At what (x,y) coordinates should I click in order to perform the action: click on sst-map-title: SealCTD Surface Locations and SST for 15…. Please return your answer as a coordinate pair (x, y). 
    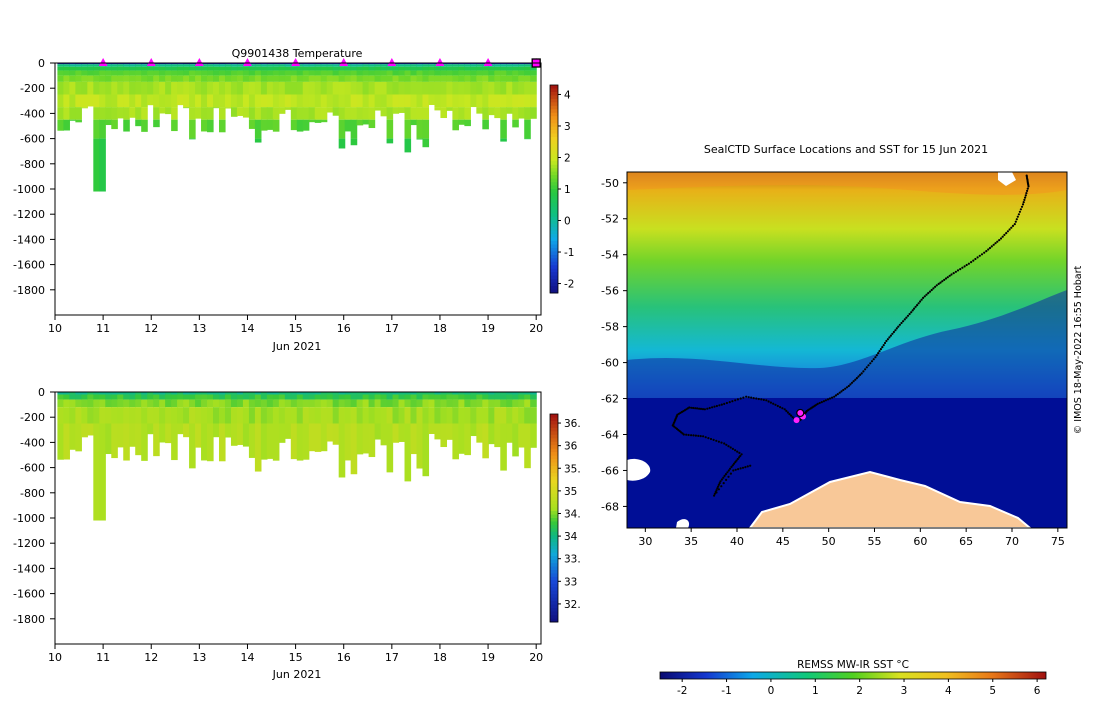
    Looking at the image, I should click on (846, 149).